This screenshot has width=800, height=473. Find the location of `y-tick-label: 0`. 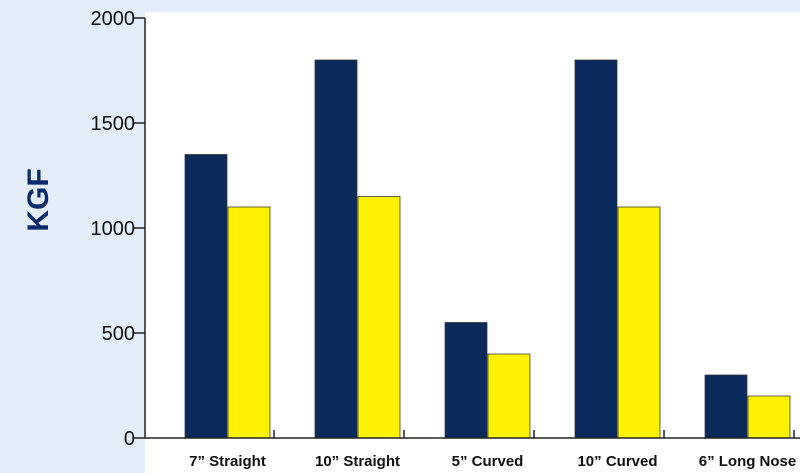

y-tick-label: 0 is located at coordinates (129, 439).